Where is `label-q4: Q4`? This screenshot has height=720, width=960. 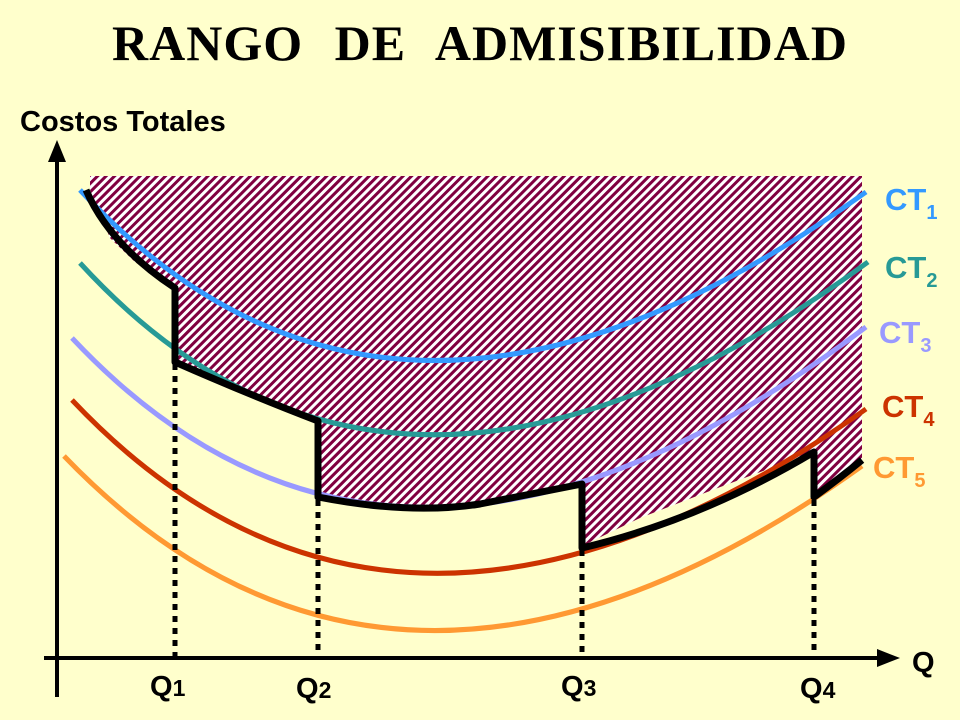
label-q4: Q4 is located at coordinates (818, 689).